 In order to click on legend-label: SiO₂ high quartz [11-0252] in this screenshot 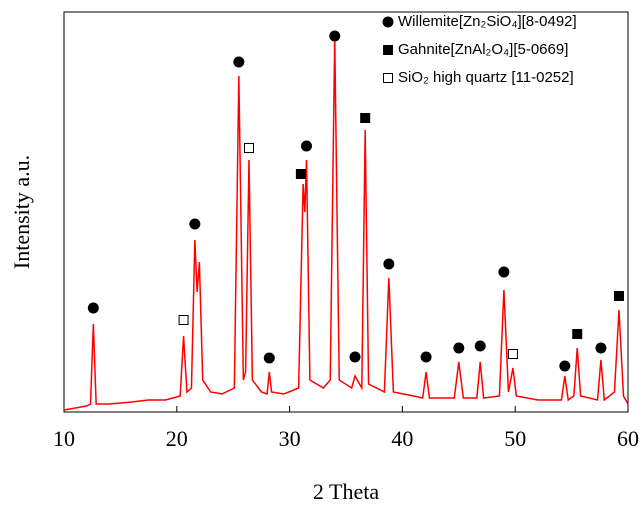, I will do `click(486, 77)`.